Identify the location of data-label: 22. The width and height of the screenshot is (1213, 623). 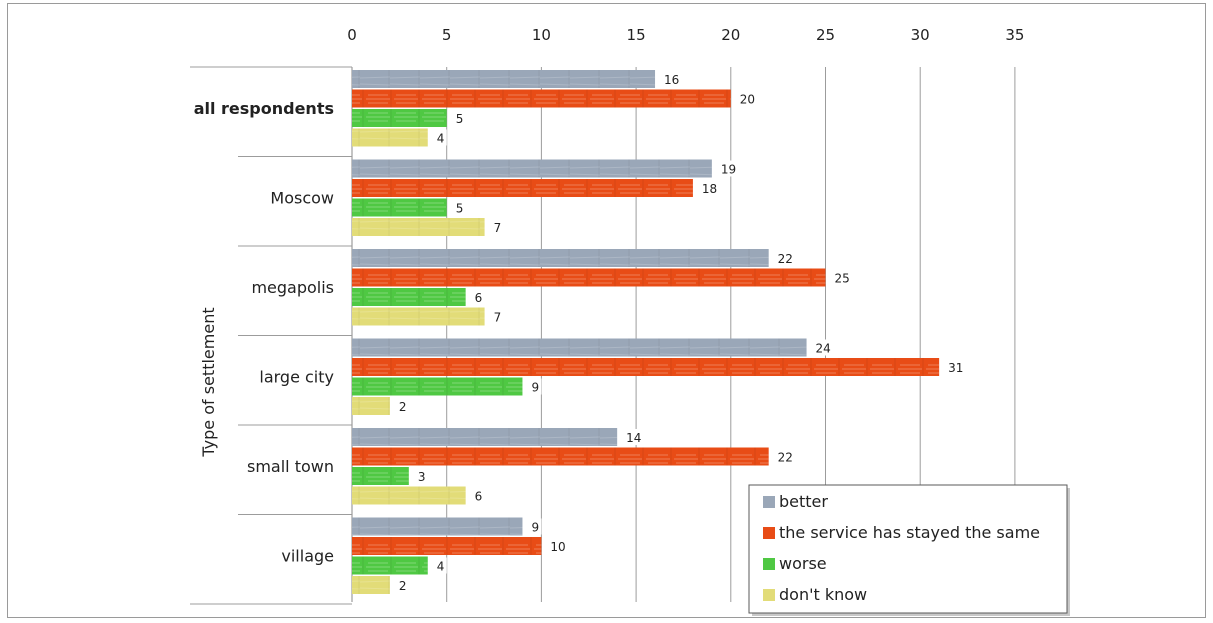
(785, 259).